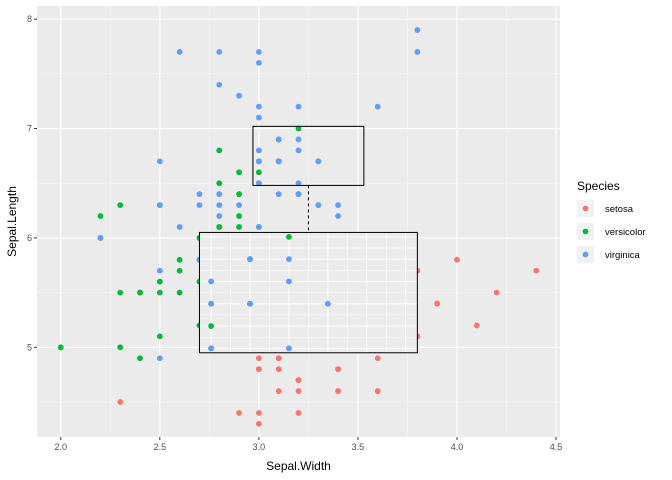  What do you see at coordinates (298, 466) in the screenshot?
I see `x-axis-title: Sepal.Width` at bounding box center [298, 466].